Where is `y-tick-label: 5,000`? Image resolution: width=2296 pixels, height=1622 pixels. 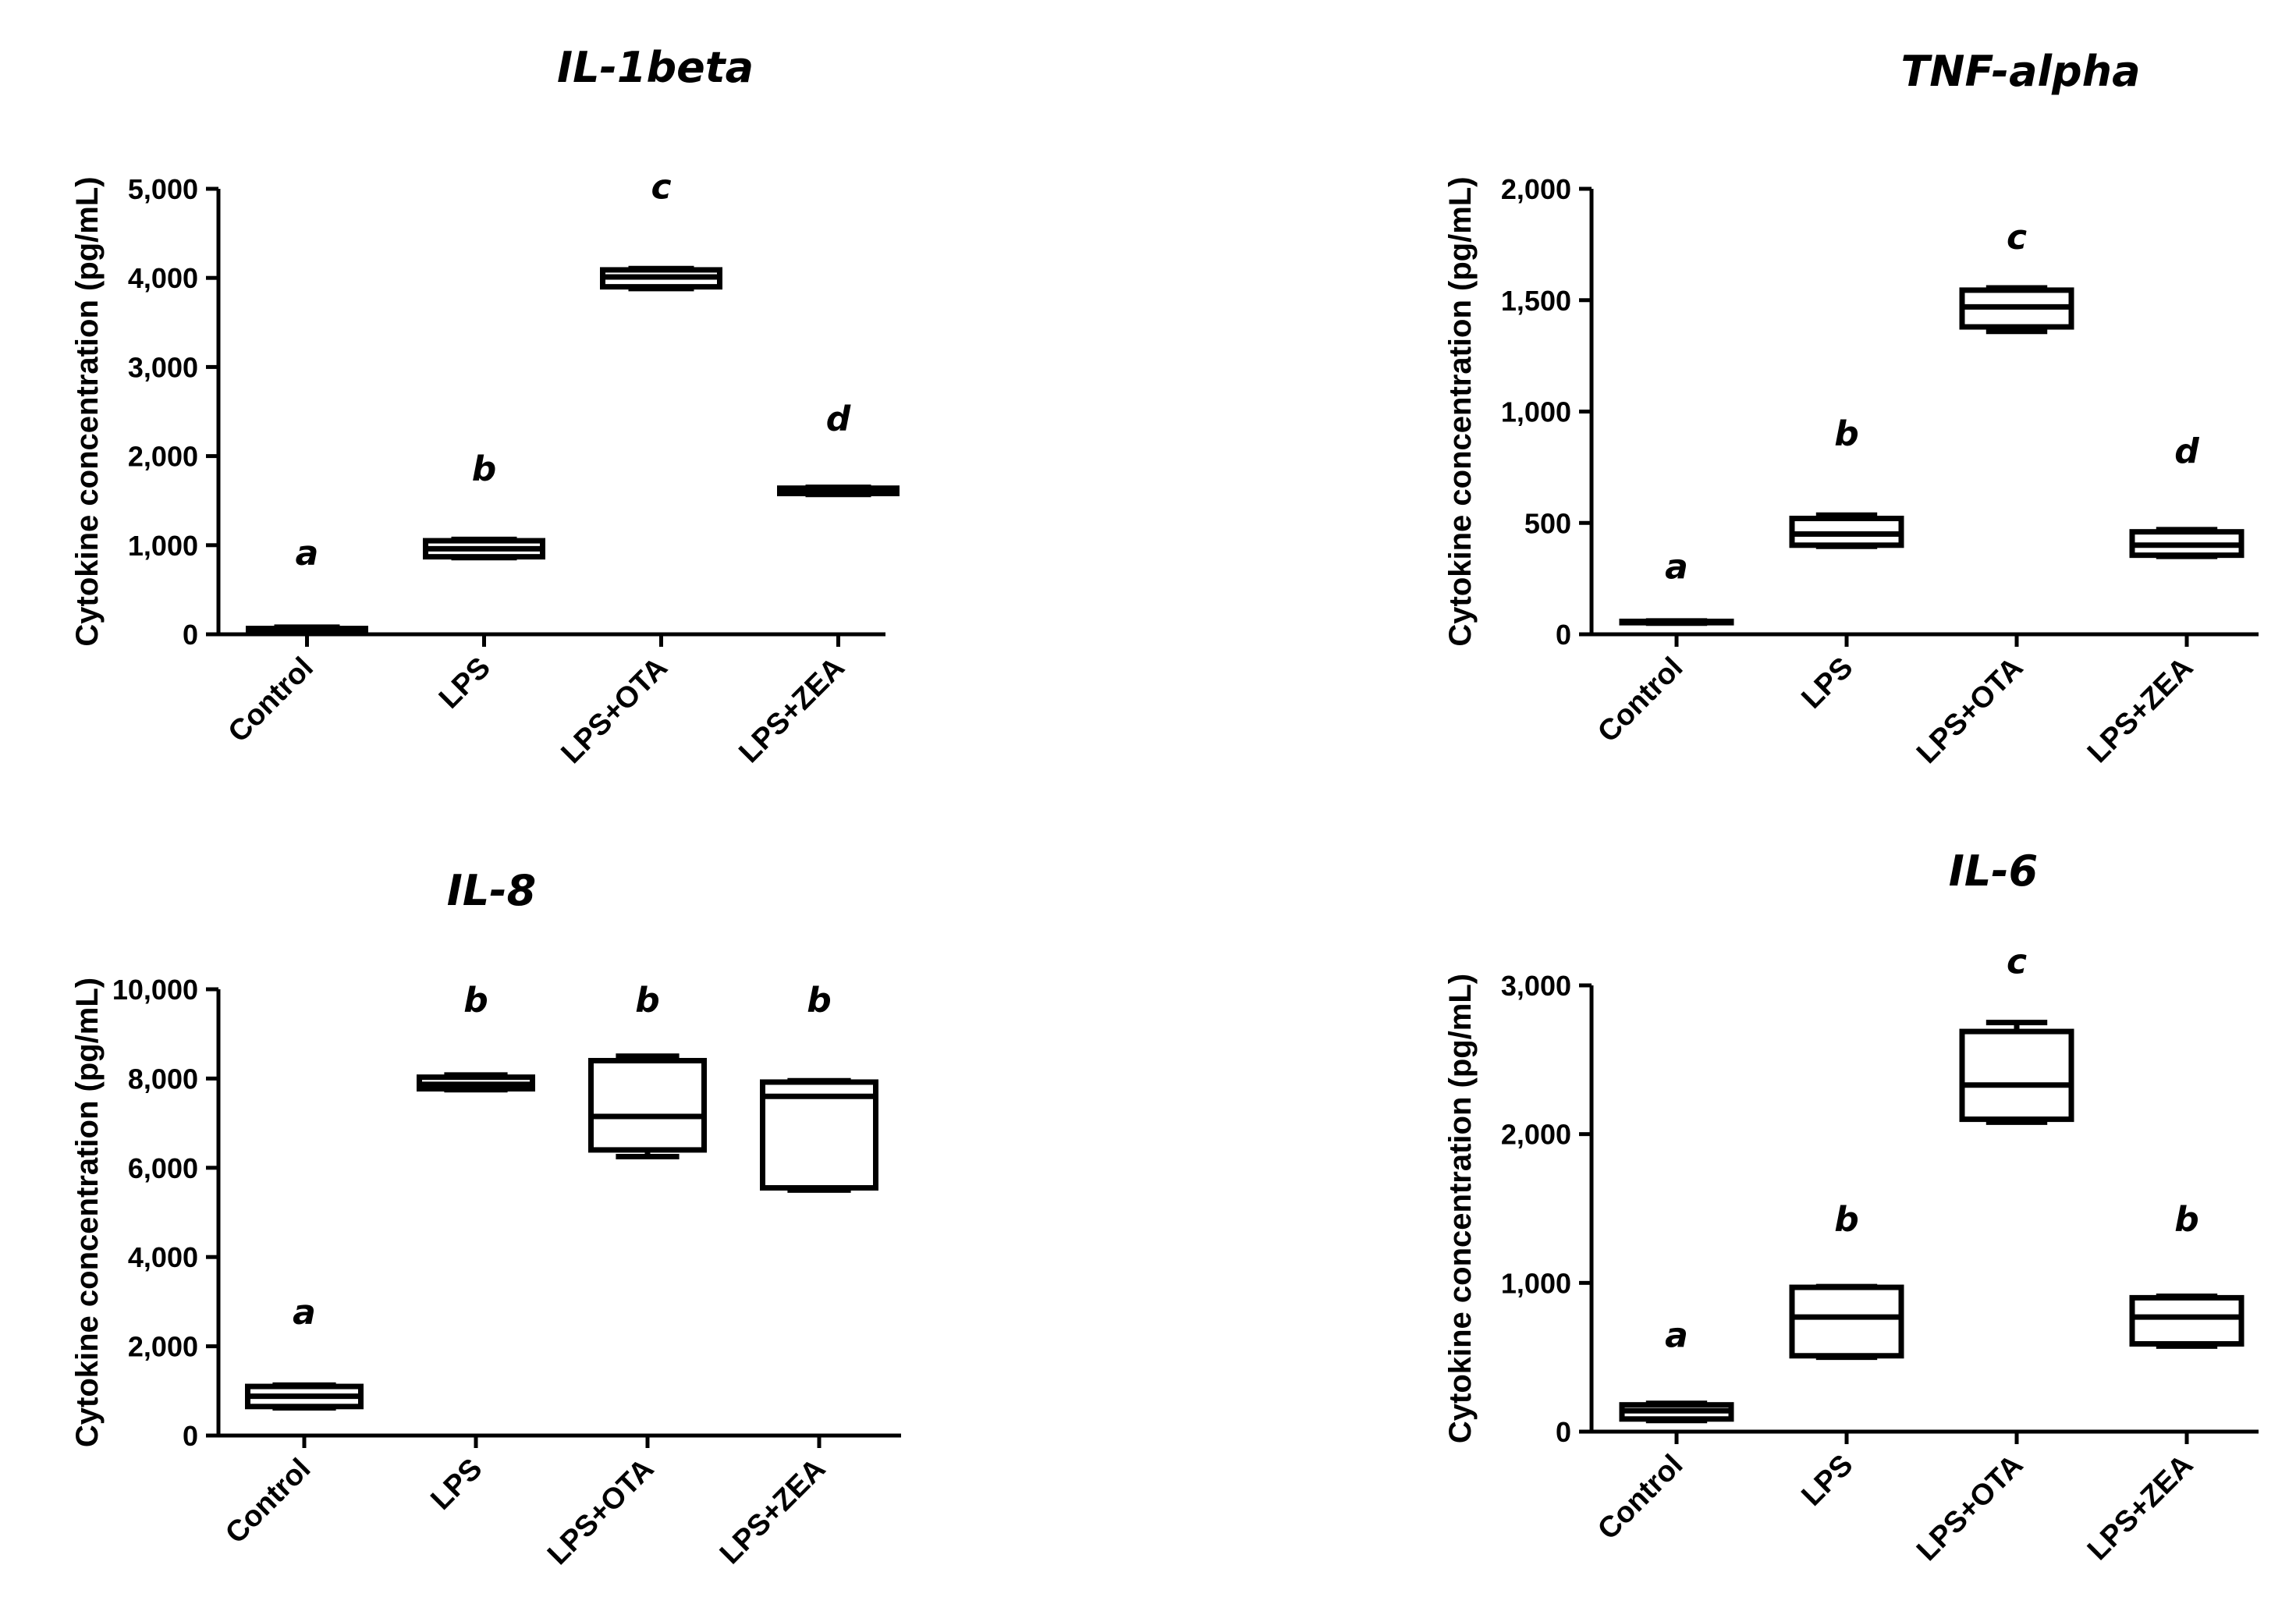 y-tick-label: 5,000 is located at coordinates (163, 189).